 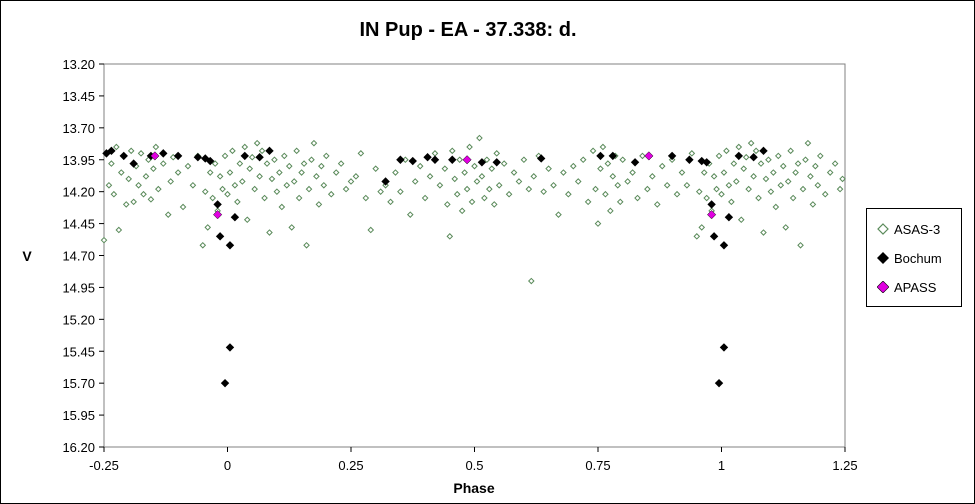 What do you see at coordinates (78, 64) in the screenshot?
I see `y-tick-label: 13.20` at bounding box center [78, 64].